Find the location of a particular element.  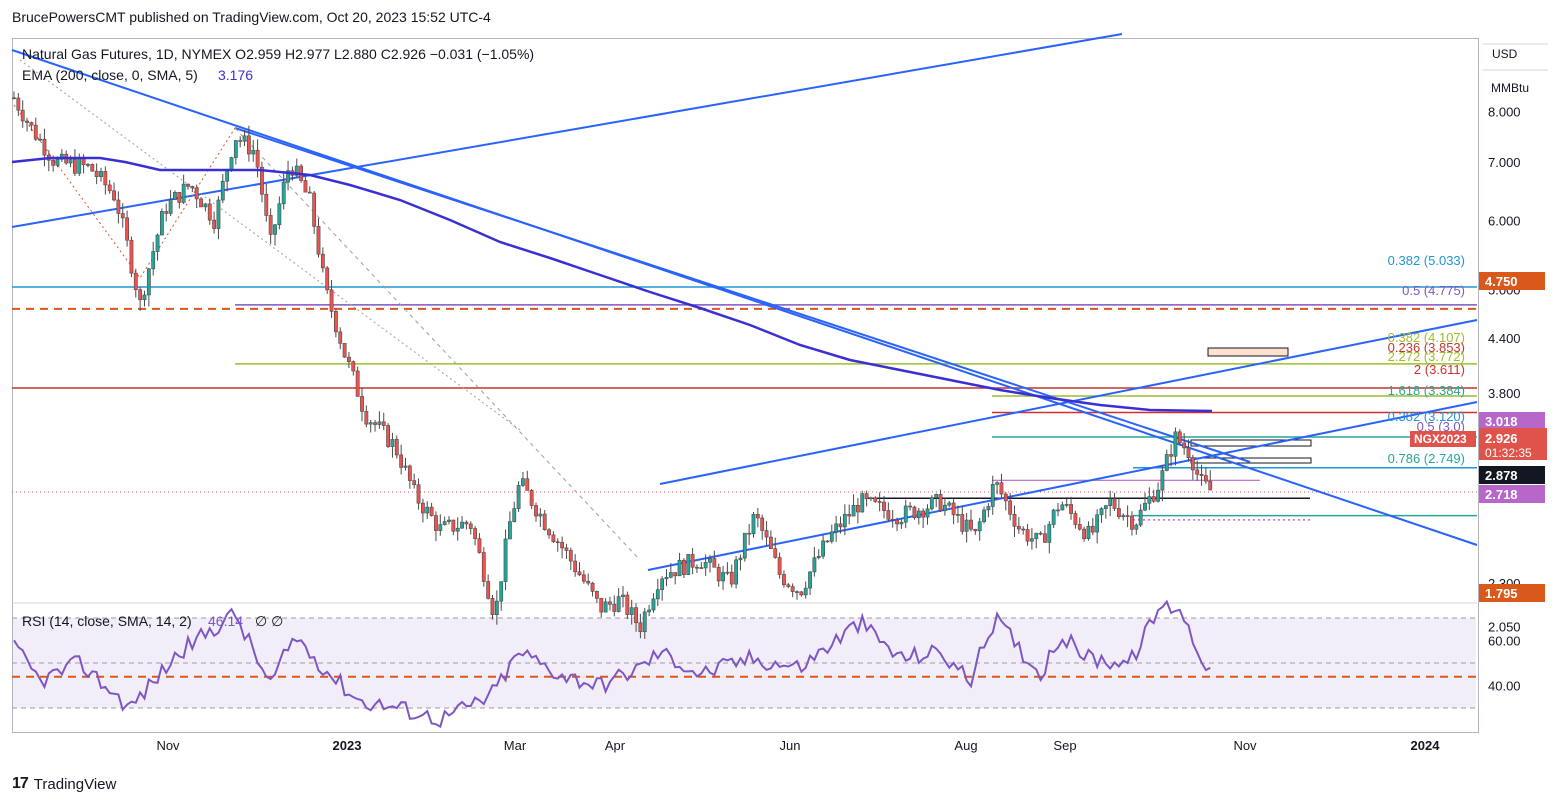

legend-ema-value: 3.176 is located at coordinates (235, 75).